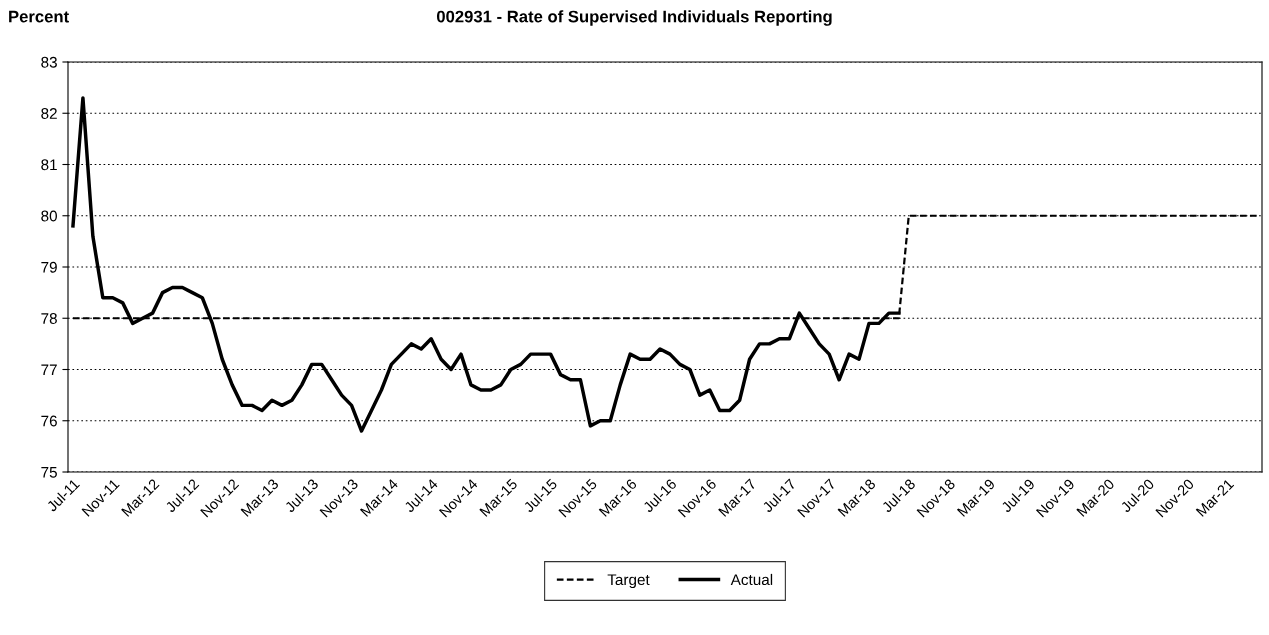  I want to click on y-tick-label: 78, so click(49, 318).